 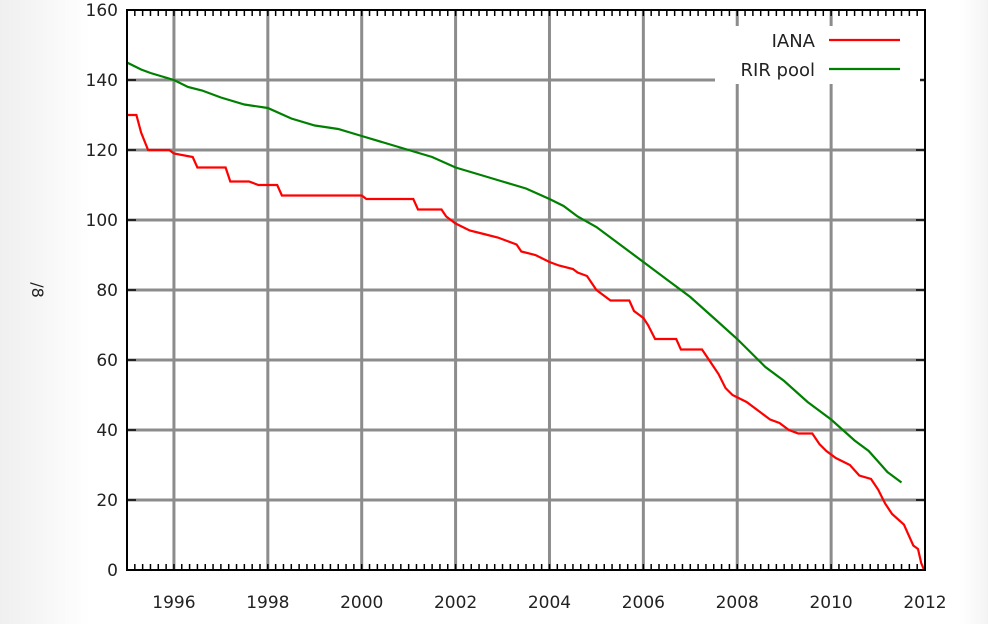 What do you see at coordinates (107, 361) in the screenshot?
I see `y-tick-label: 60` at bounding box center [107, 361].